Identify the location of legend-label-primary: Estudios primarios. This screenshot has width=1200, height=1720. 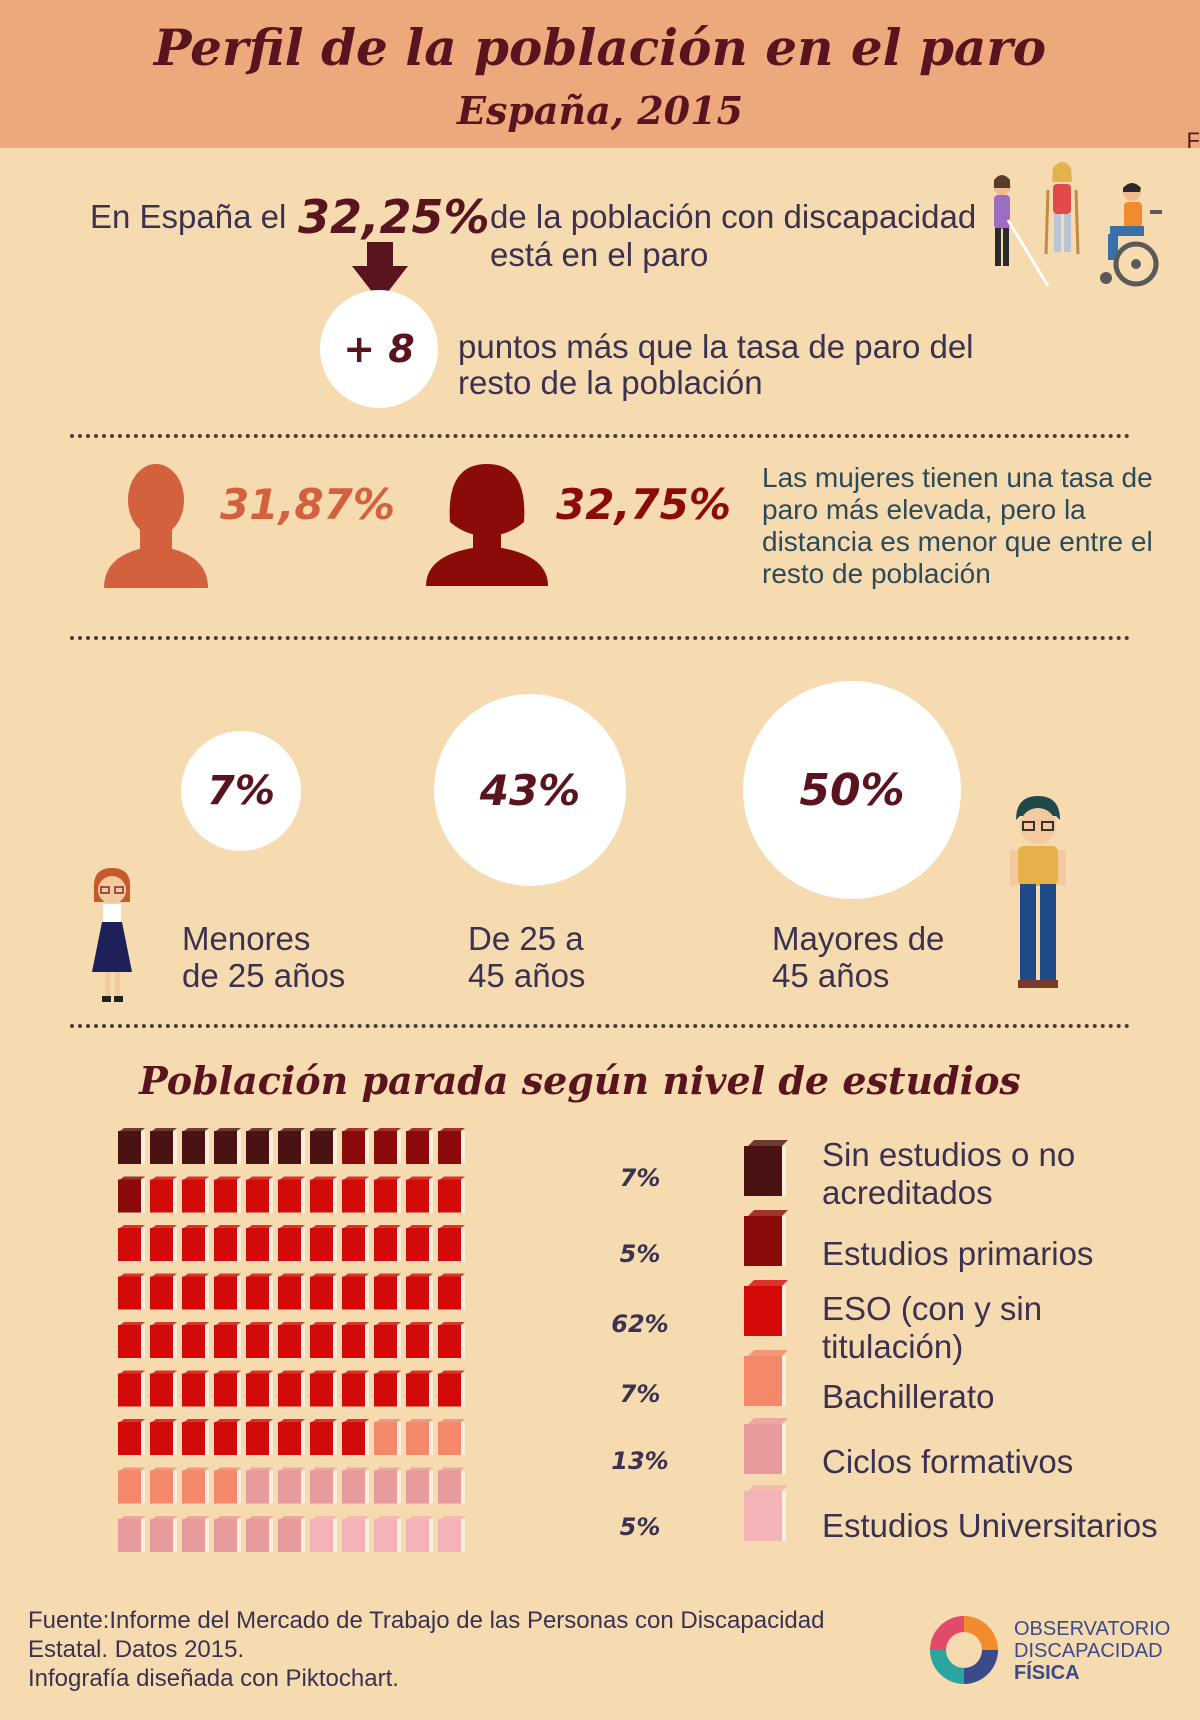
(957, 1254).